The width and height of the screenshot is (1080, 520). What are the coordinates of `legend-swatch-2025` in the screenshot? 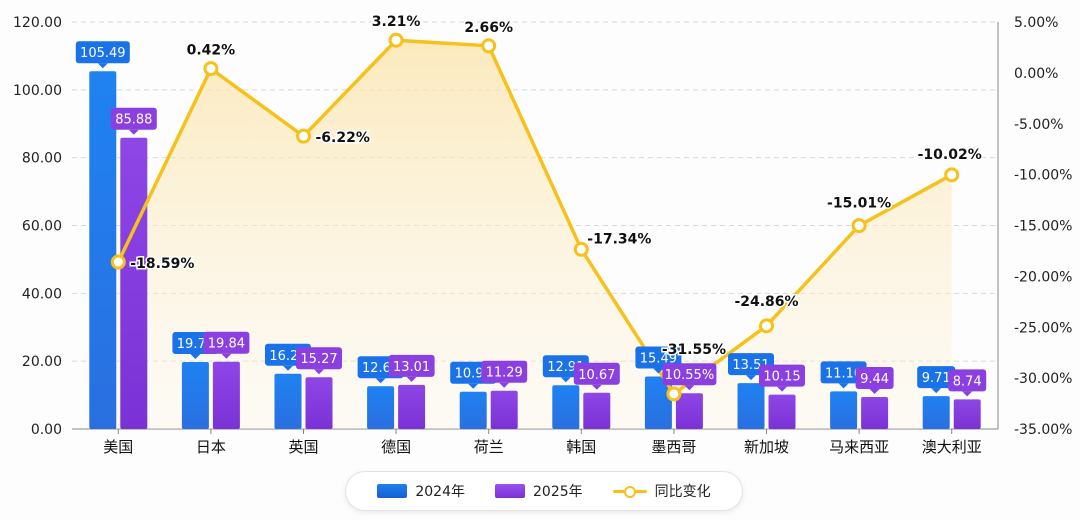 It's located at (510, 491).